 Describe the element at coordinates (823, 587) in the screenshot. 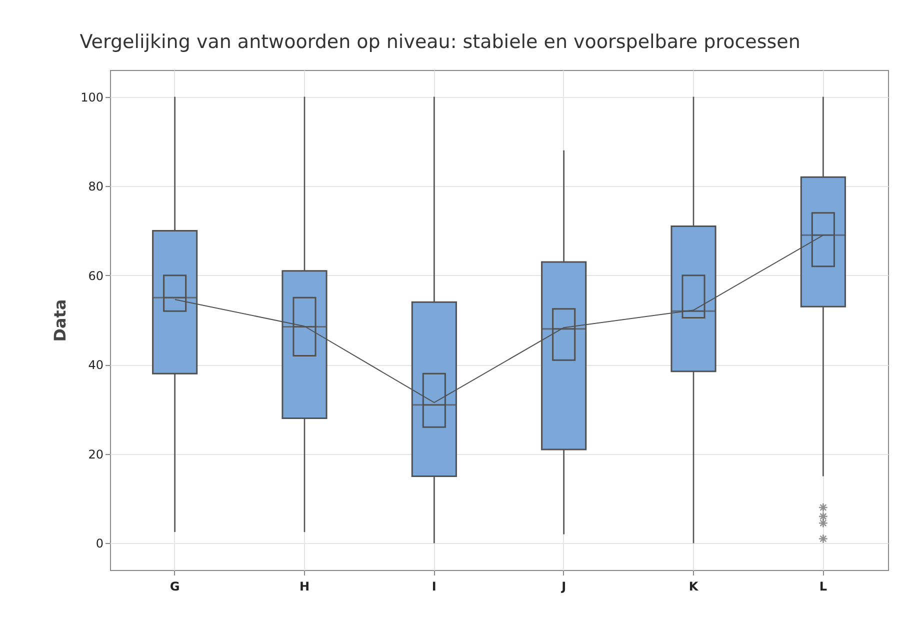

I see `x-tick-label: L` at that location.